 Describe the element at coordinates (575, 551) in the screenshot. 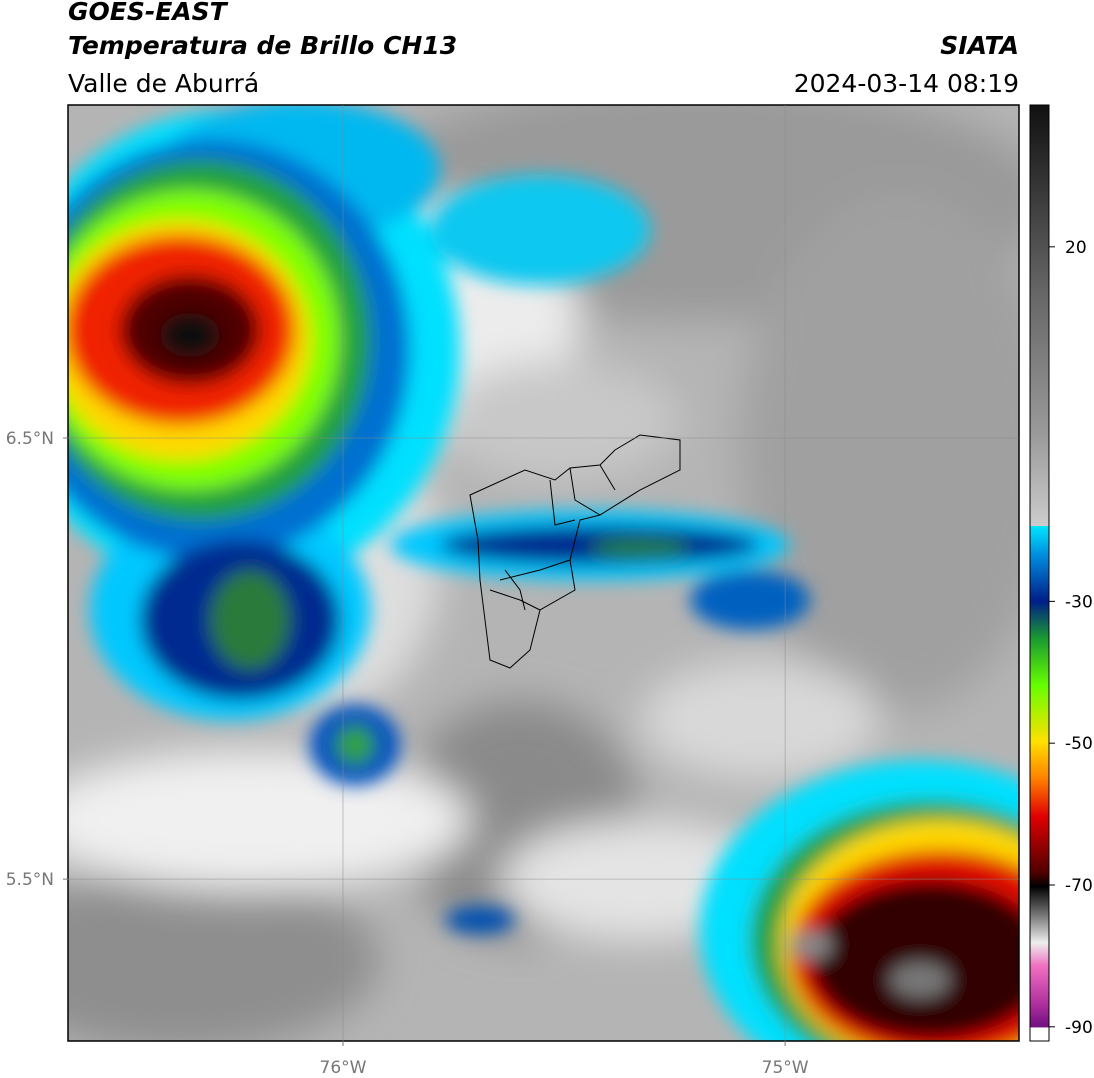

I see `municipality-borders` at that location.